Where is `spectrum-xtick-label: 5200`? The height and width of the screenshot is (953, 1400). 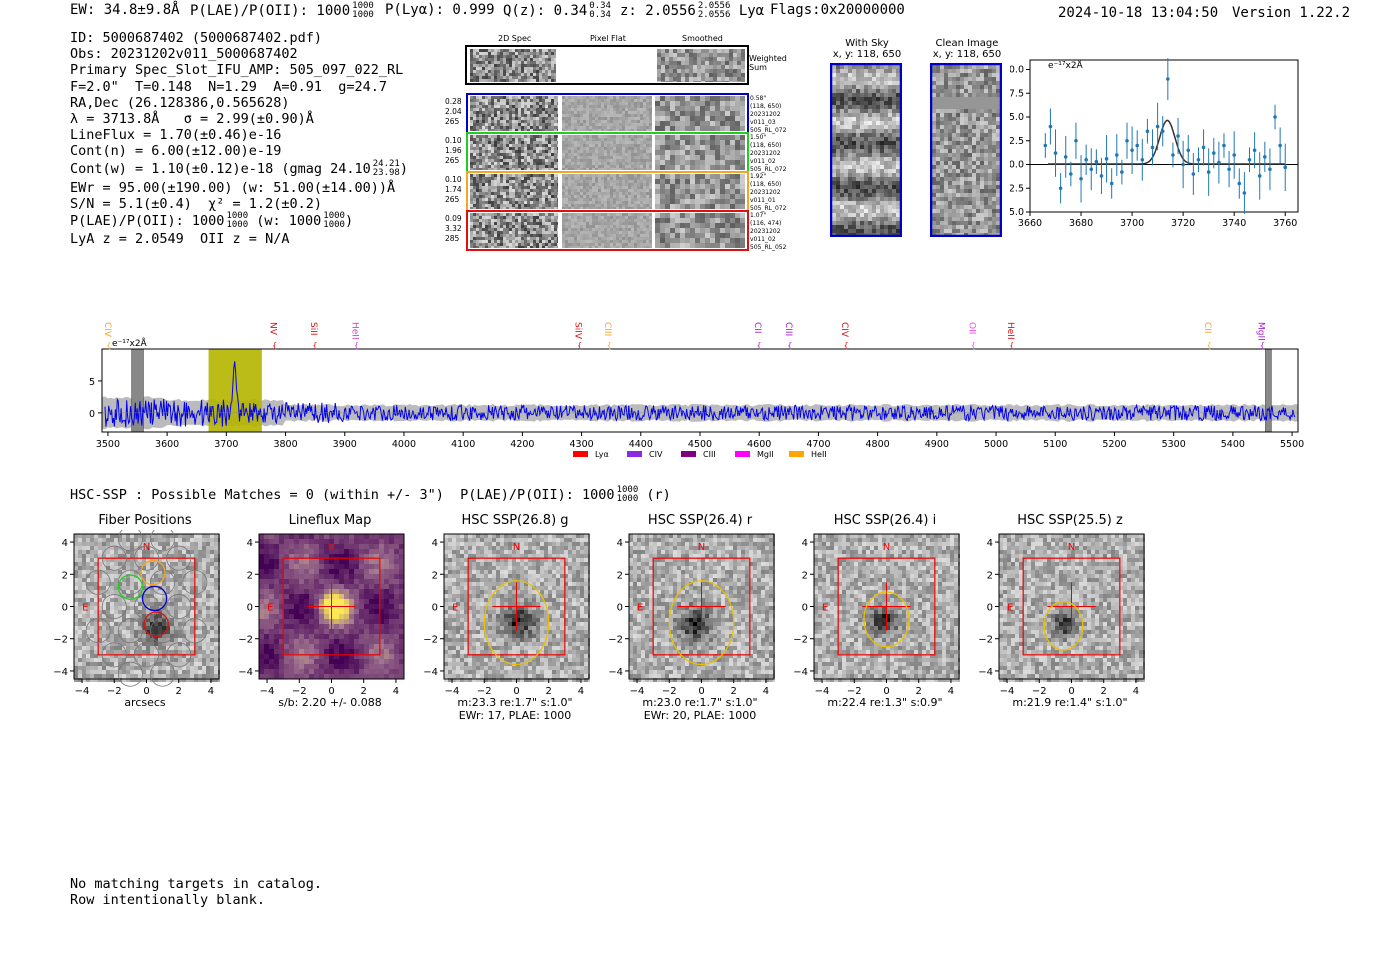
spectrum-xtick-label: 5200 is located at coordinates (1114, 444).